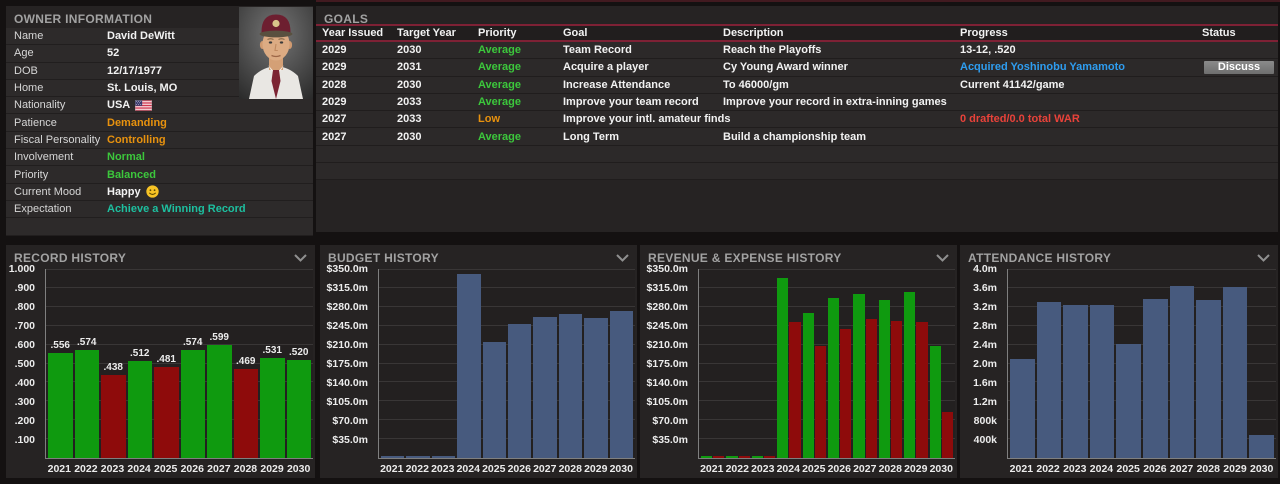  I want to click on y-tick-label: .400, so click(24, 383).